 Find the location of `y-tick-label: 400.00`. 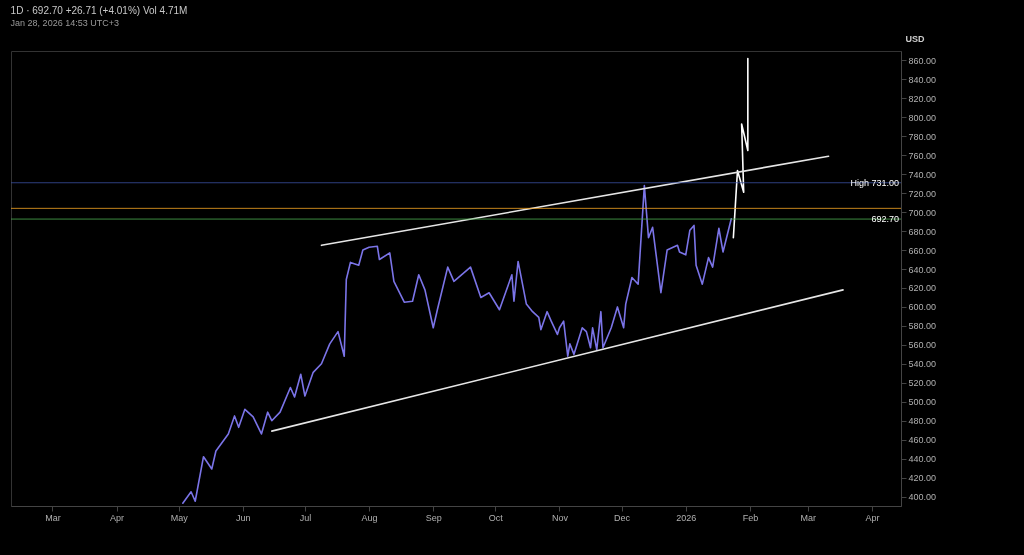

y-tick-label: 400.00 is located at coordinates (922, 497).